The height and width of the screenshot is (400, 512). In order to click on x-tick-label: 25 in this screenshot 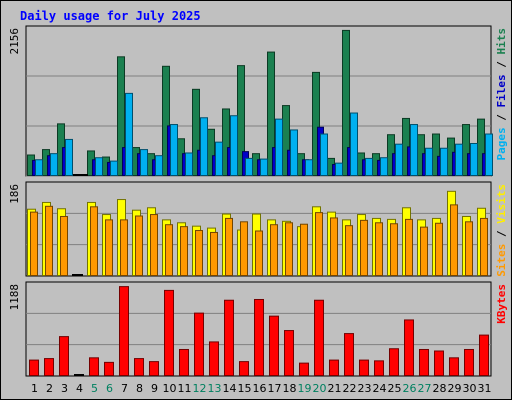, I will do `click(395, 388)`.